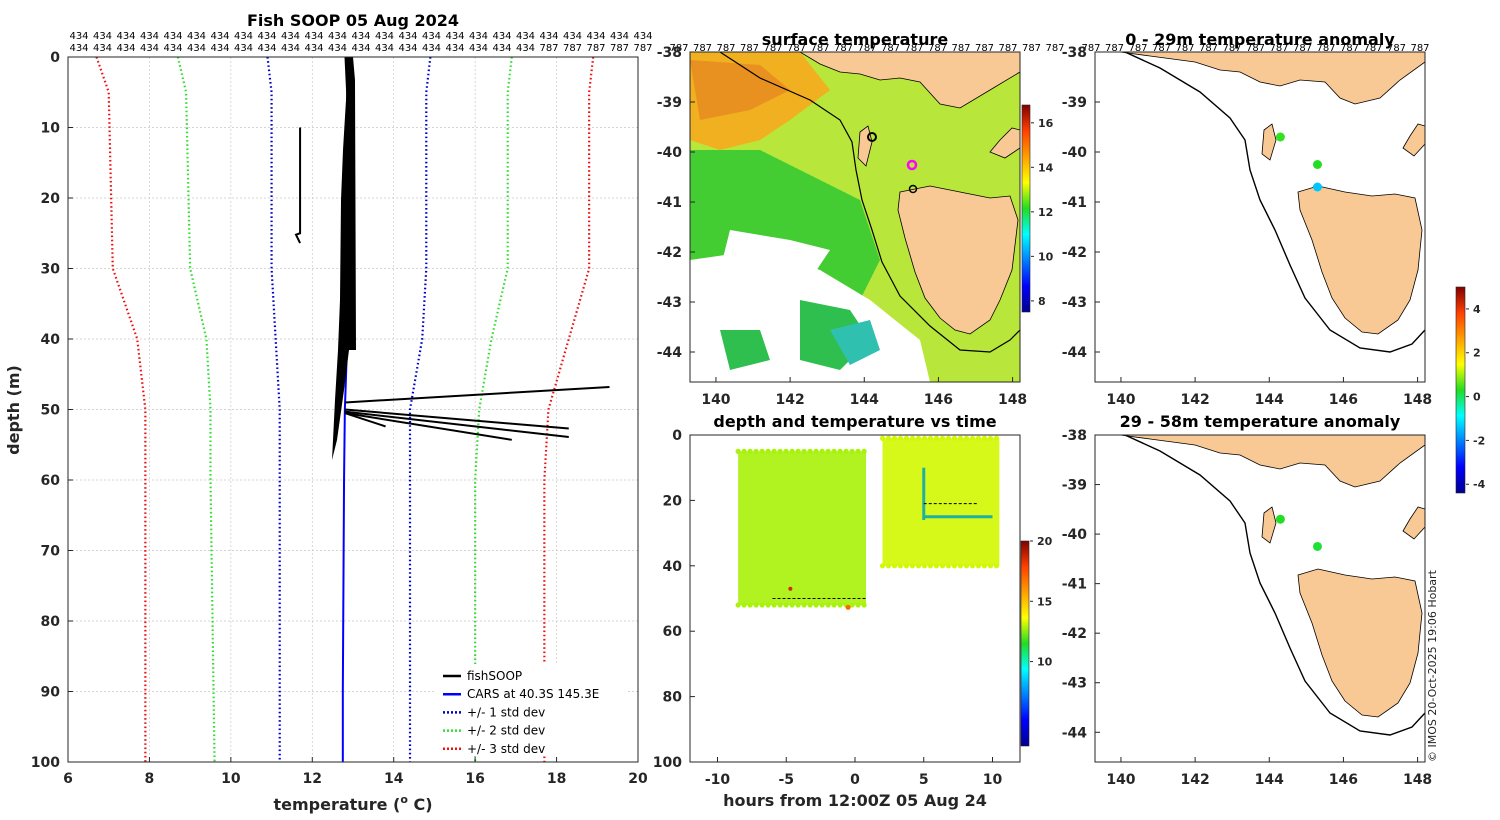  Describe the element at coordinates (855, 39) in the screenshot. I see `sst-title: surface temperature` at that location.